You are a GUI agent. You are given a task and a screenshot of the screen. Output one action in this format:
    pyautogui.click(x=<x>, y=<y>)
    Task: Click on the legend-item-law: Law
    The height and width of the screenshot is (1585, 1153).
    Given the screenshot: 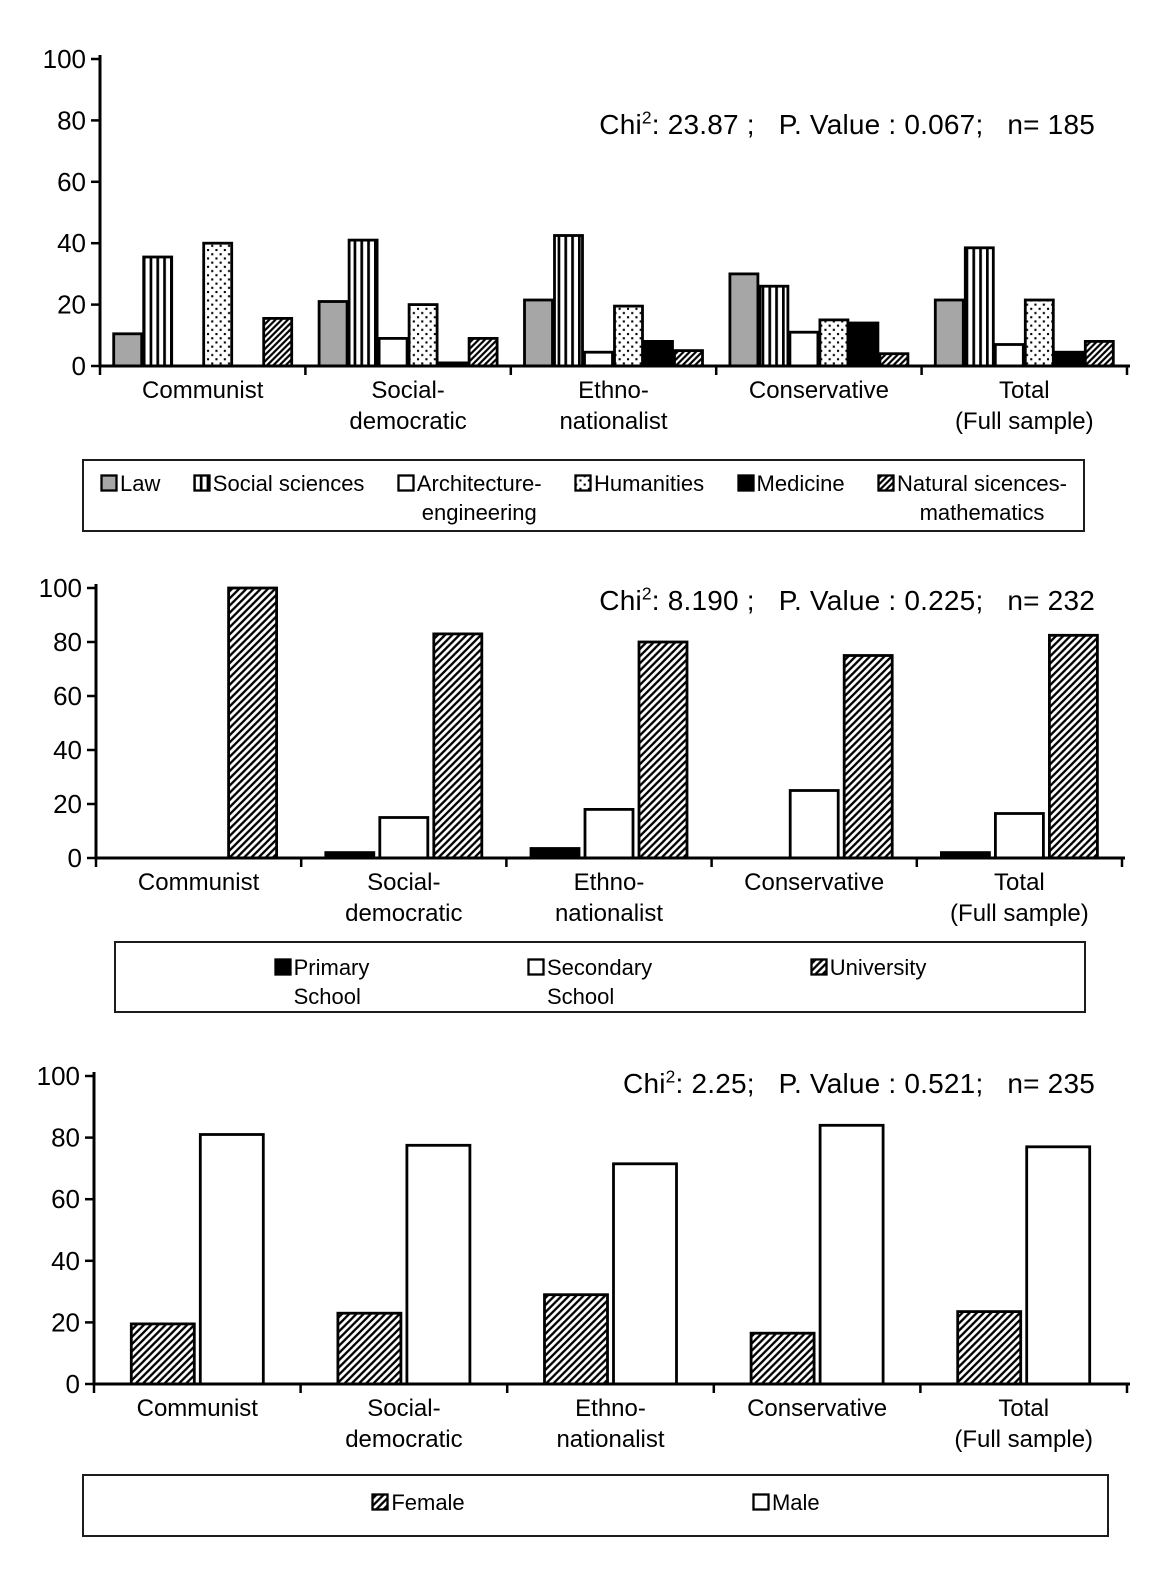 What is the action you would take?
    pyautogui.click(x=130, y=483)
    